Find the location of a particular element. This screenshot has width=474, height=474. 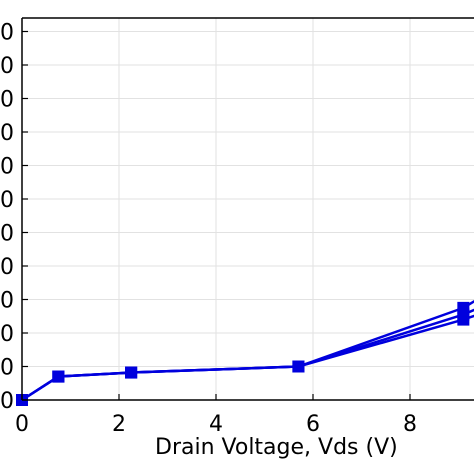

x-tick-label: 4 is located at coordinates (216, 424).